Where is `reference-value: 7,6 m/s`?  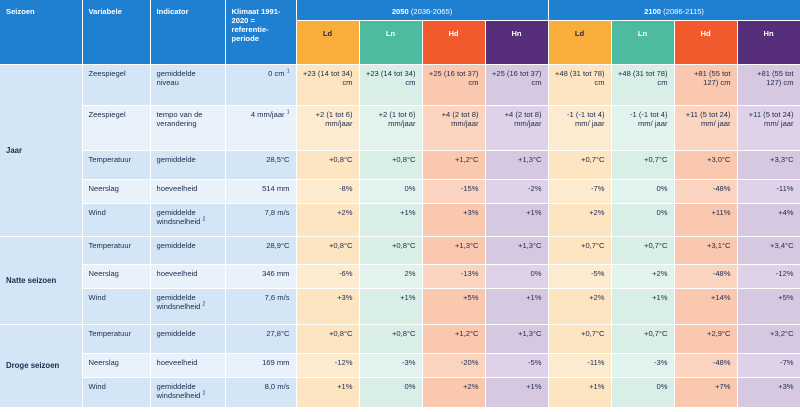
reference-value: 7,6 m/s is located at coordinates (277, 297).